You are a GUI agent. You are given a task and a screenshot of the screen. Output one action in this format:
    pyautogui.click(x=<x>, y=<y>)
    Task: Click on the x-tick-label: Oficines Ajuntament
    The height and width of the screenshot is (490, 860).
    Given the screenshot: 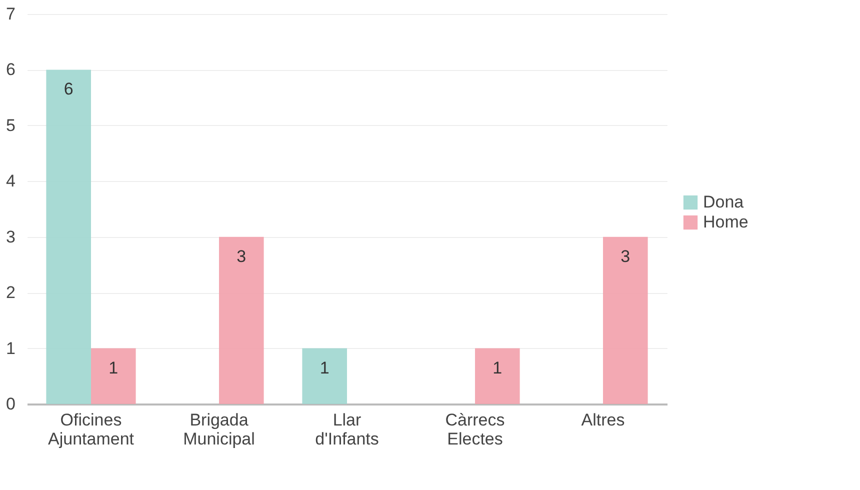 What is the action you would take?
    pyautogui.click(x=91, y=429)
    